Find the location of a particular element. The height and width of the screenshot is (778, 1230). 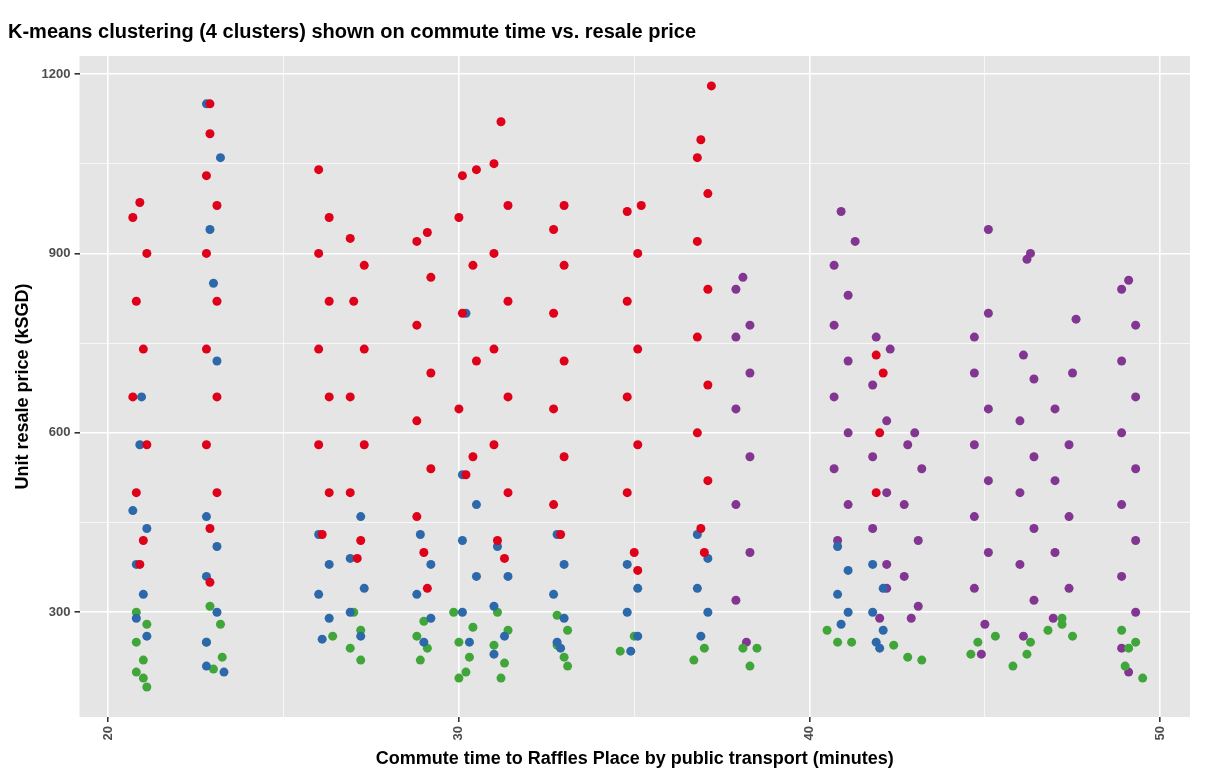

chart-title: K-means clustering (4 clusters) shown on commute time vs. resale price is located at coordinates (352, 30).